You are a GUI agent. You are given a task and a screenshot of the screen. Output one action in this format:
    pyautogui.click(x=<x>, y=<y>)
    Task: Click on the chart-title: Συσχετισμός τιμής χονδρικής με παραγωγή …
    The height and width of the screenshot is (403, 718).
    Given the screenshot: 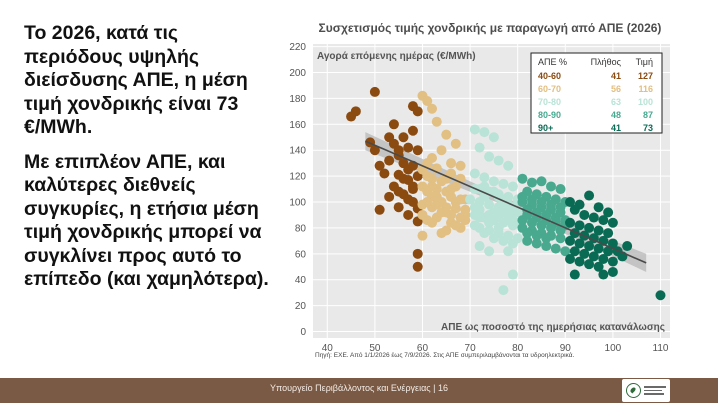 What is the action you would take?
    pyautogui.click(x=490, y=28)
    